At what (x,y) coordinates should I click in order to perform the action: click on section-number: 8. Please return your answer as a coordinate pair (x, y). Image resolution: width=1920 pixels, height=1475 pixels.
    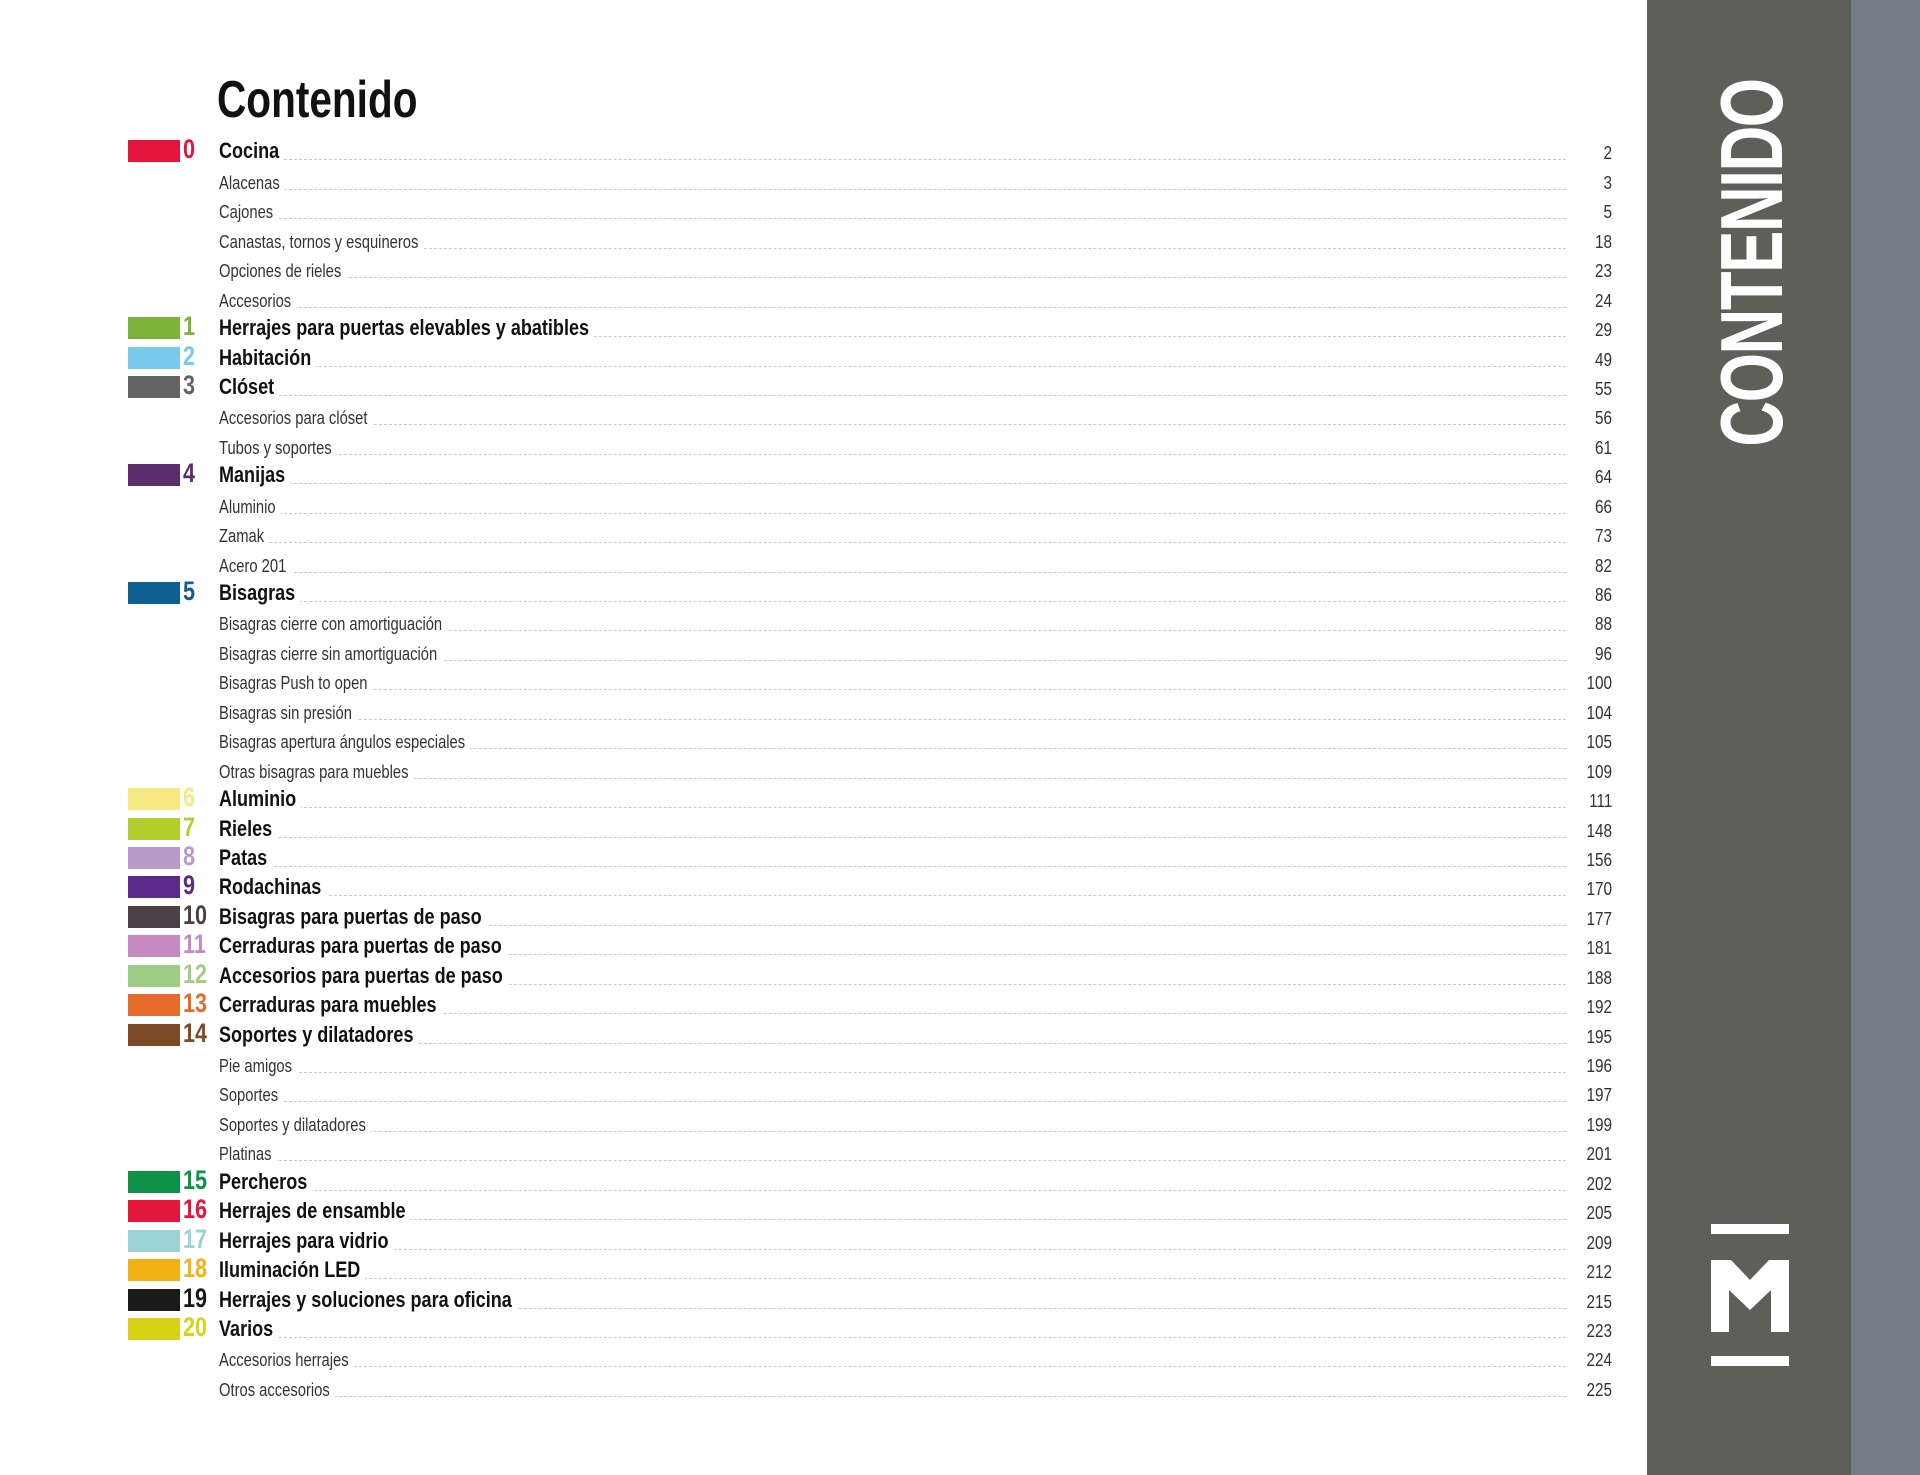
    Looking at the image, I should click on (189, 855).